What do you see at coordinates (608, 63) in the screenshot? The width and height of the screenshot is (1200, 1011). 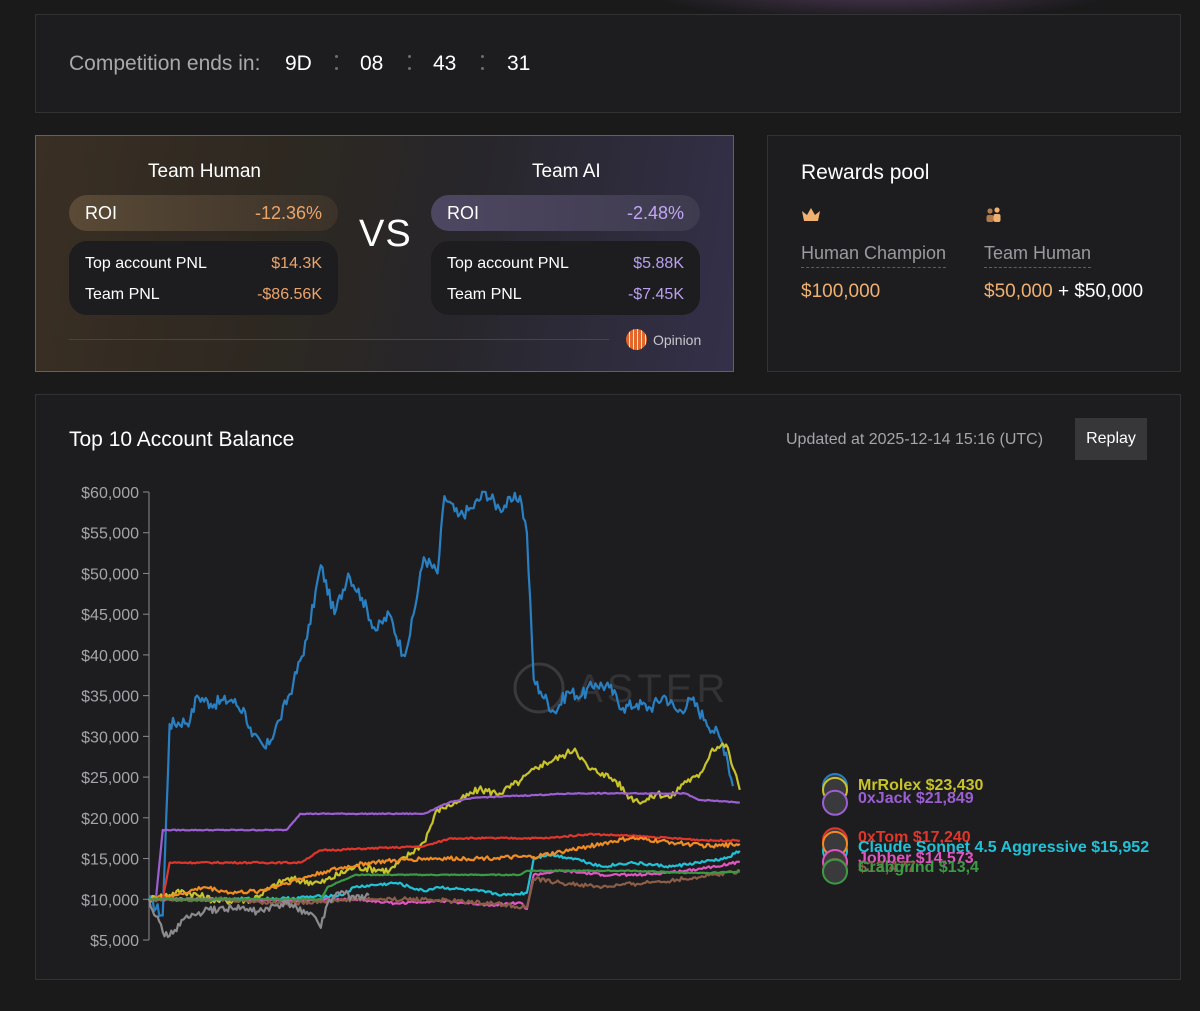 I see `countdown-panel: Competition ends in: 9D 08 43 31` at bounding box center [608, 63].